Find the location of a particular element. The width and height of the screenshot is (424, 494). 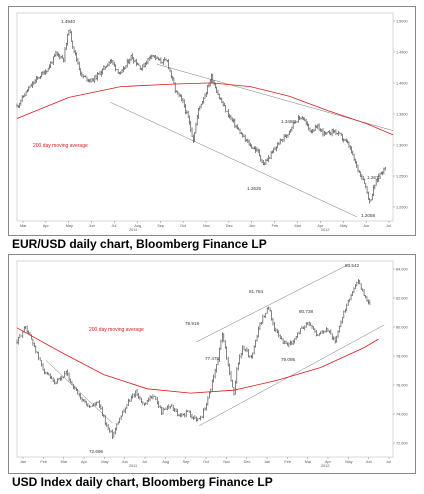

price-annotation: 83.542 is located at coordinates (352, 265).